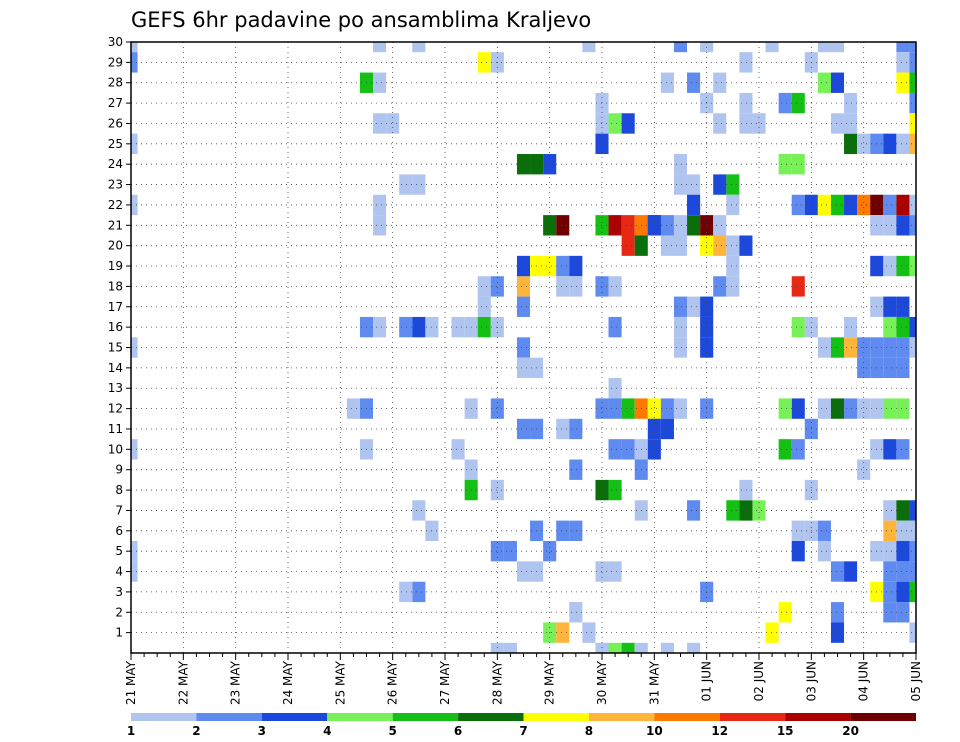 The height and width of the screenshot is (742, 960). Describe the element at coordinates (115, 388) in the screenshot. I see `y-tick-label: 13` at that location.